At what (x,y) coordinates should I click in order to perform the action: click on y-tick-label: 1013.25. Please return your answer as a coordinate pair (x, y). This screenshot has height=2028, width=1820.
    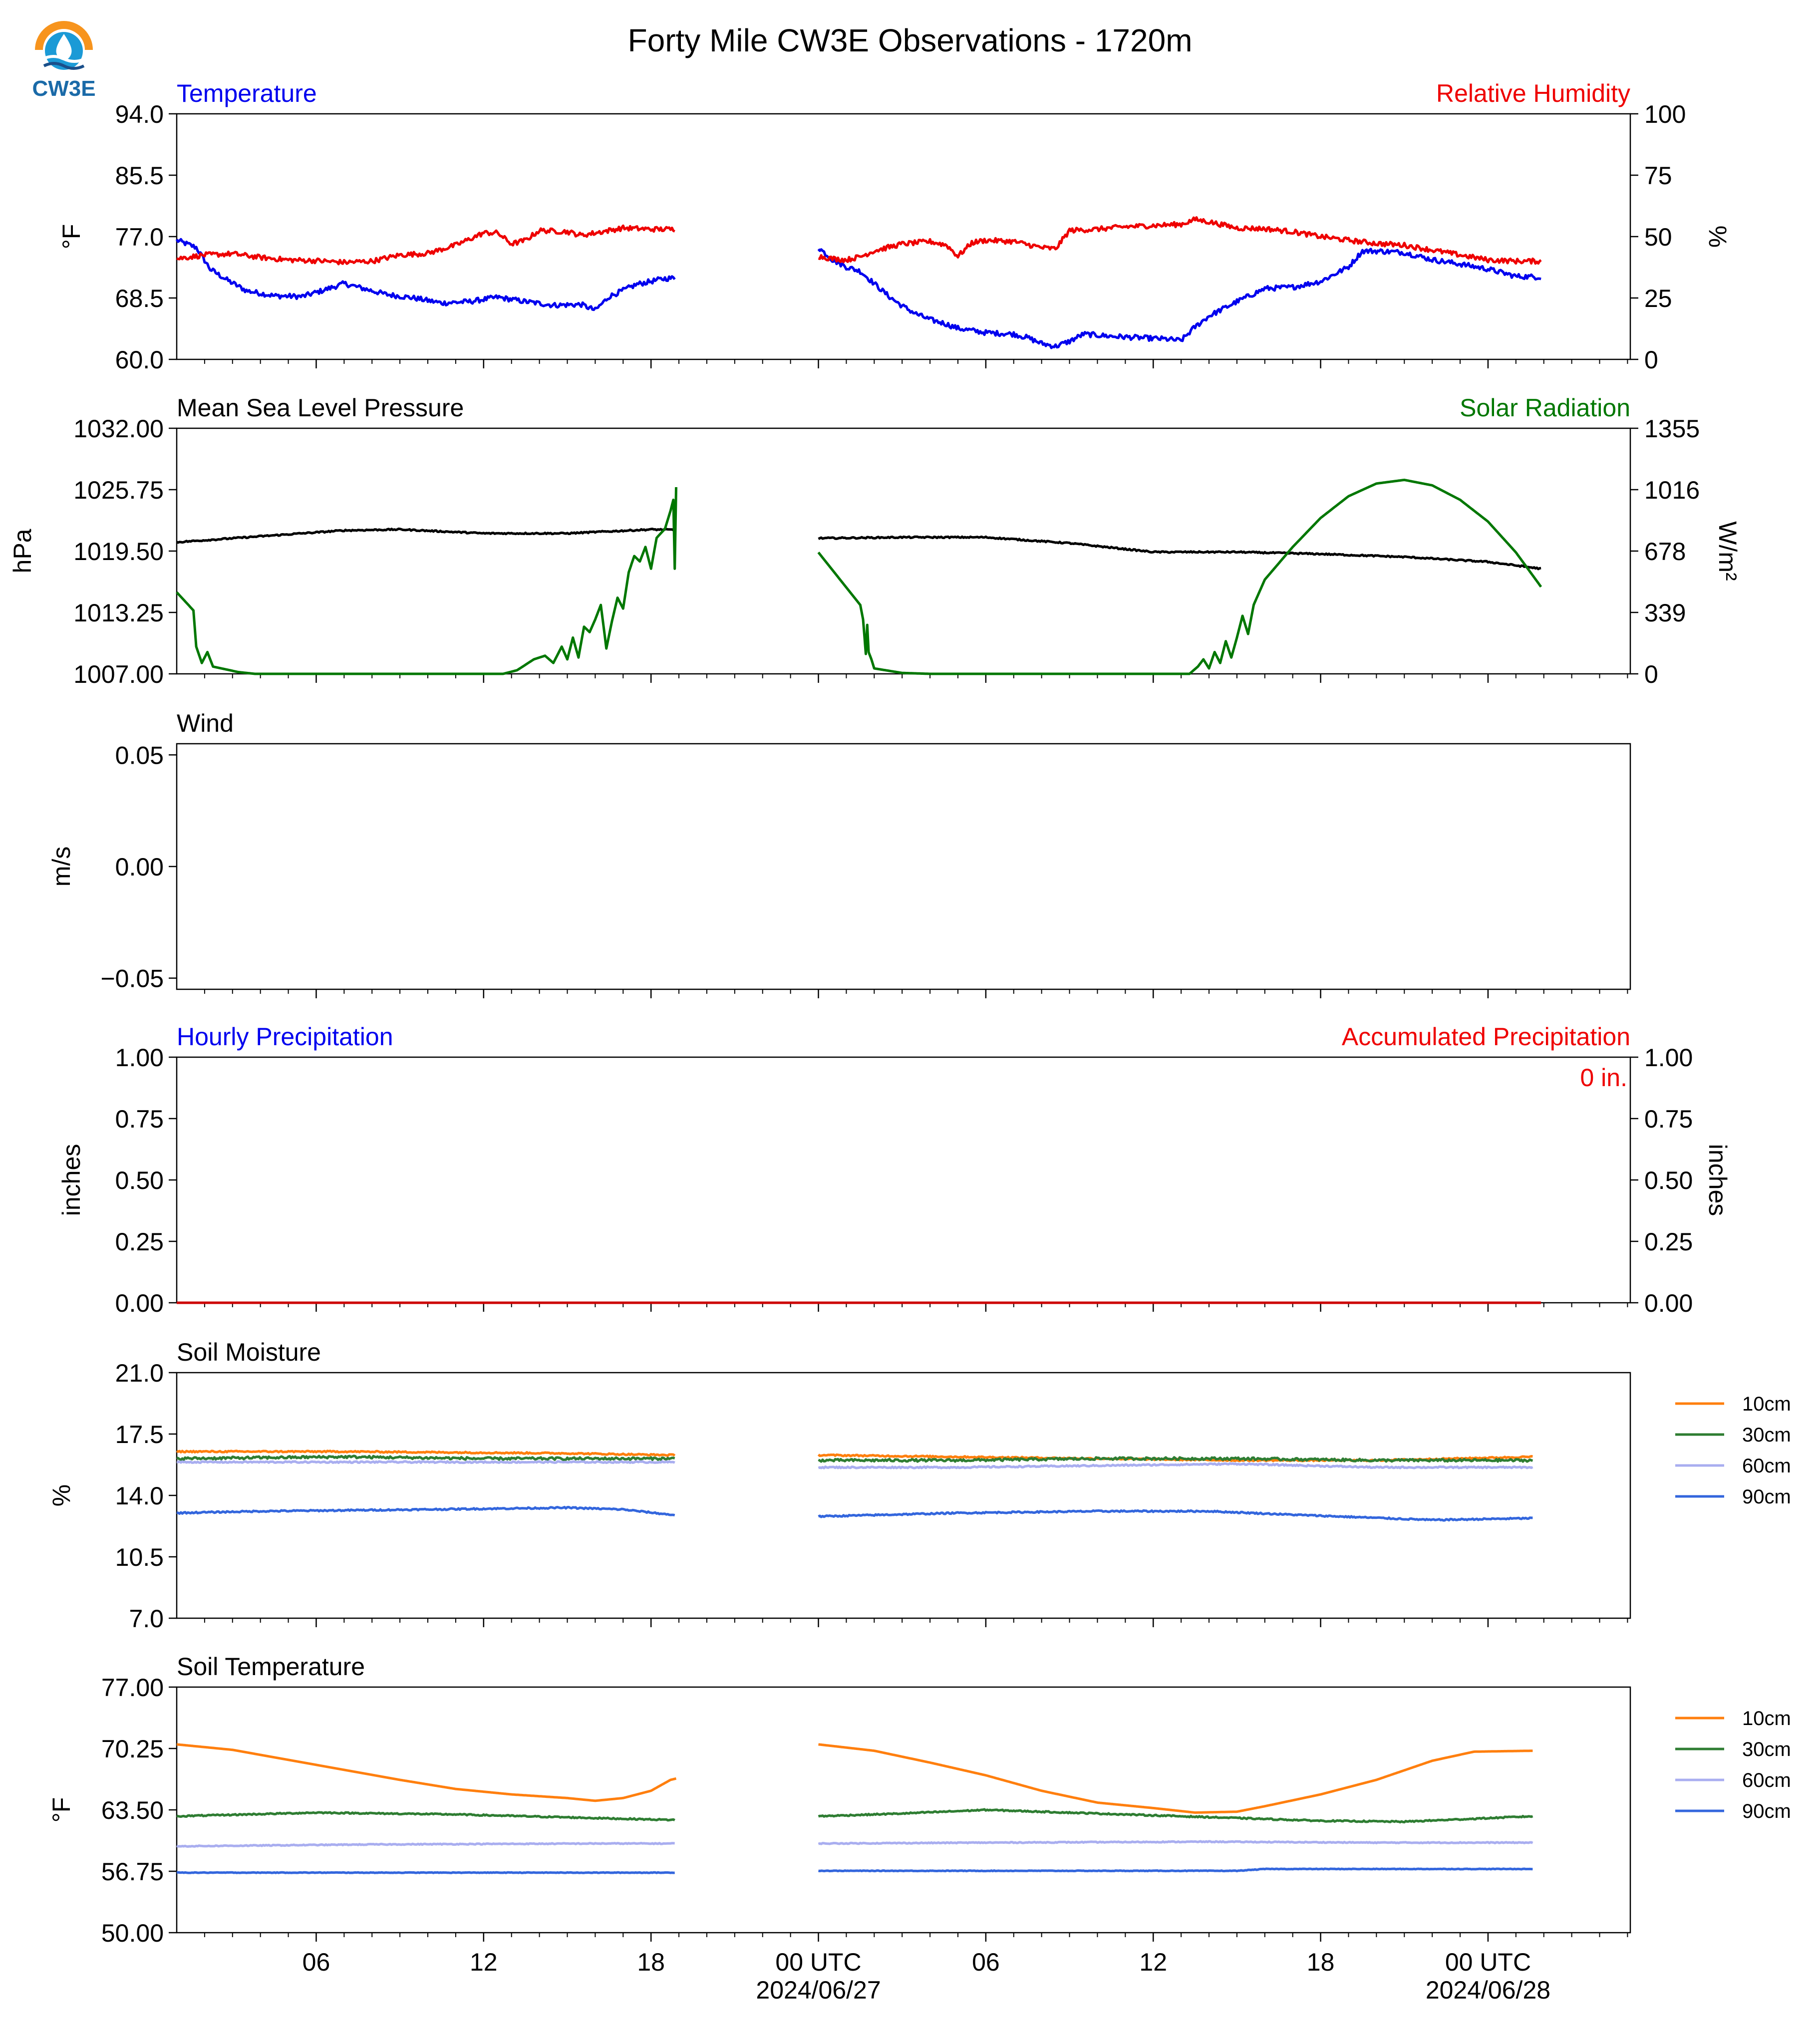
    Looking at the image, I should click on (118, 613).